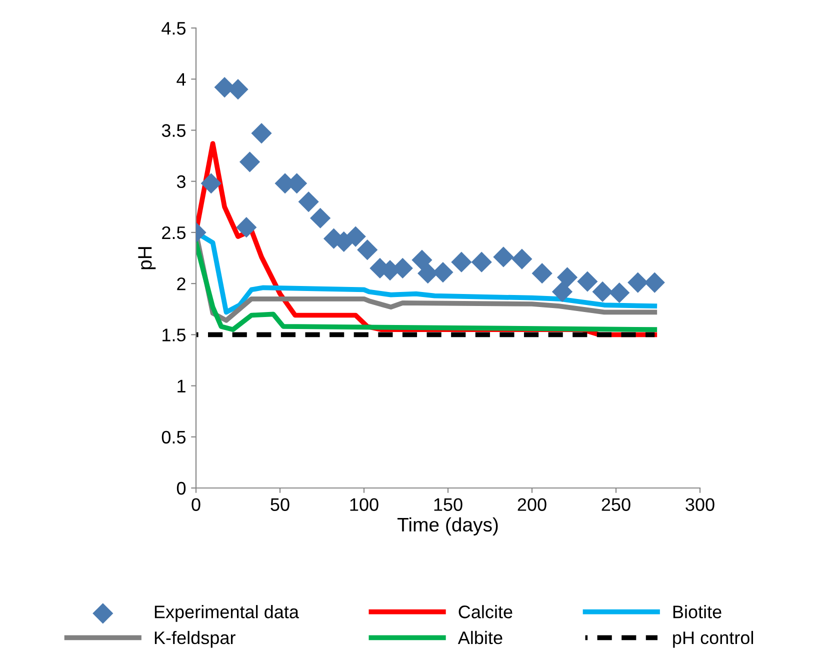  What do you see at coordinates (181, 283) in the screenshot?
I see `y-tick-label: 2` at bounding box center [181, 283].